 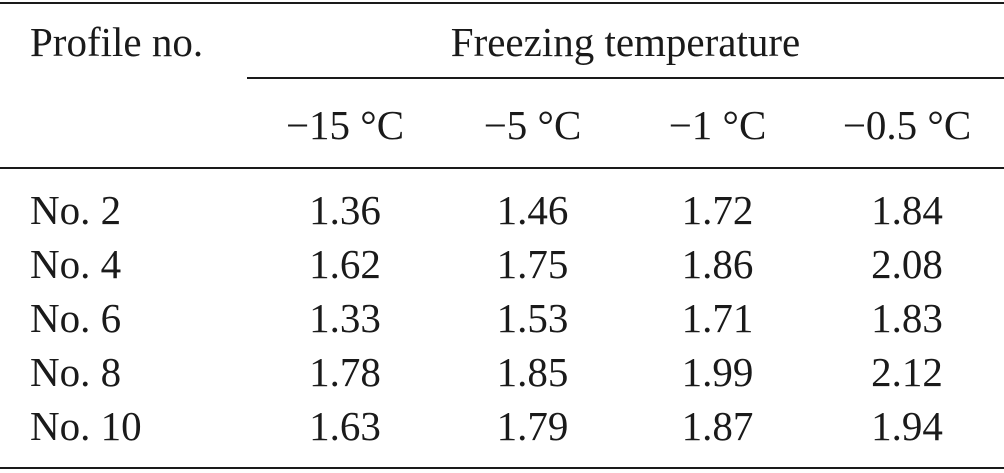 What do you see at coordinates (345, 264) in the screenshot?
I see `table-cell: 1.62` at bounding box center [345, 264].